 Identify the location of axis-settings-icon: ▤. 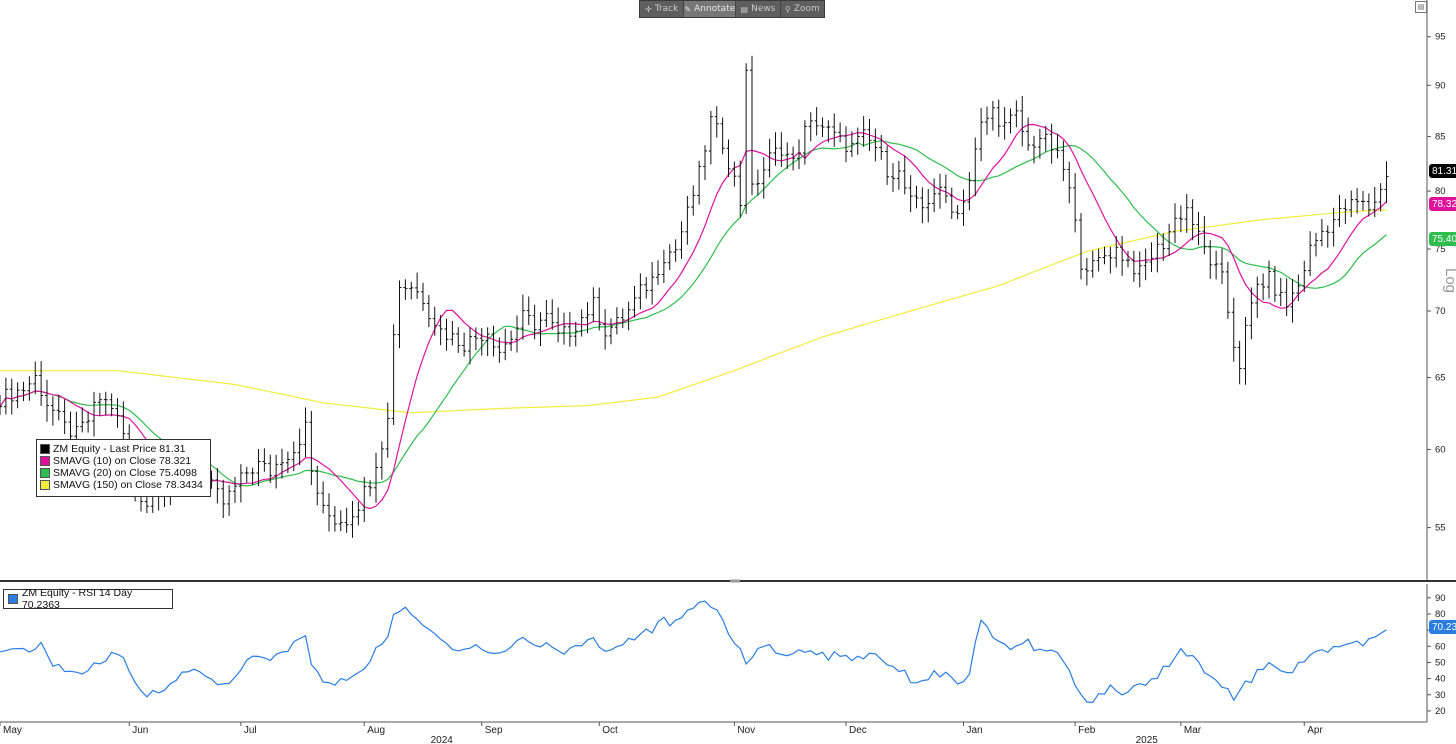
(1421, 7).